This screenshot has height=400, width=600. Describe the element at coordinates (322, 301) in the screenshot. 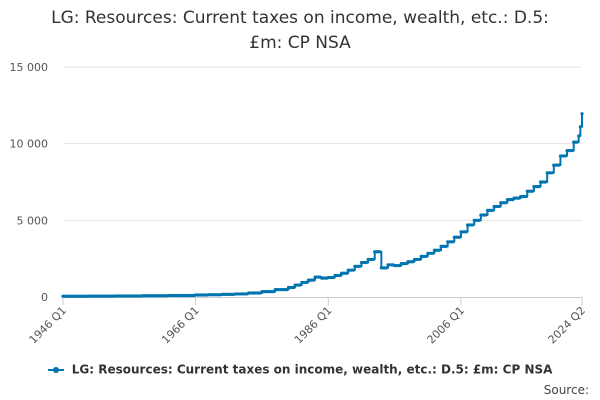

I see `axes` at that location.